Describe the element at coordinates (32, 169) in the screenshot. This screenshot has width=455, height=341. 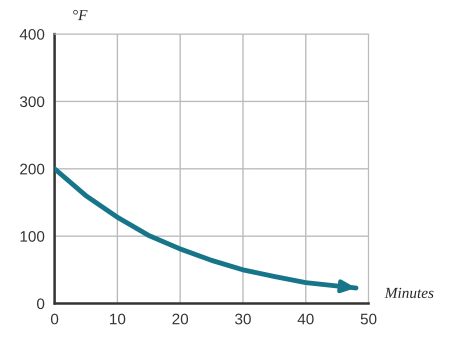
I see `y-tick-label: 200` at that location.